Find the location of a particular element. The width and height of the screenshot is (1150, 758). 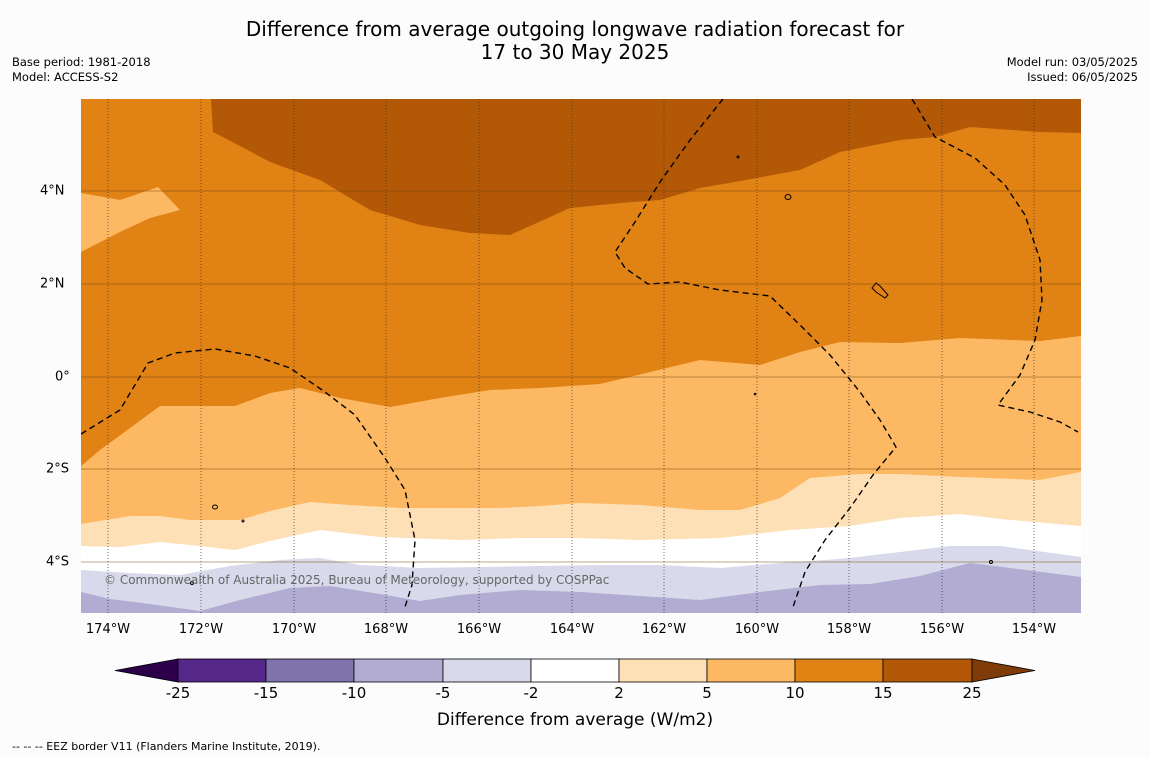

lon-label-174w: 174°W is located at coordinates (108, 629).